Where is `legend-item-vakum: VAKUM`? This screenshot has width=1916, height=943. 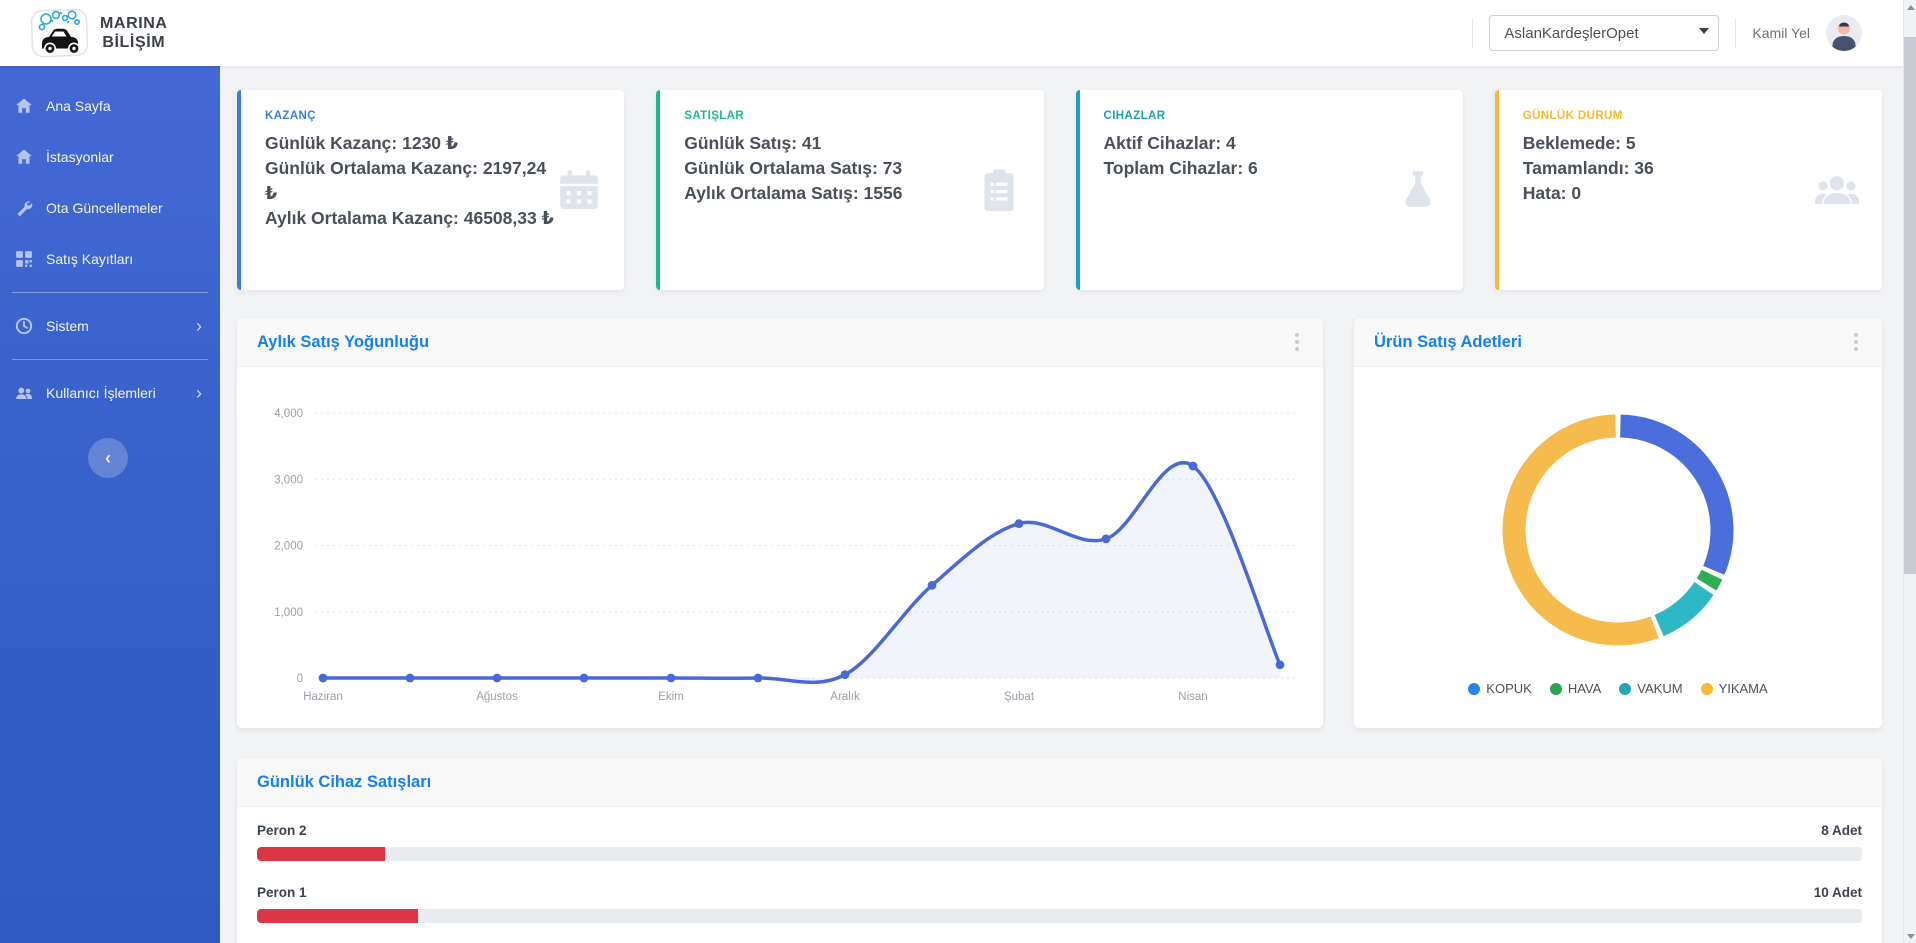 legend-item-vakum: VAKUM is located at coordinates (1651, 688).